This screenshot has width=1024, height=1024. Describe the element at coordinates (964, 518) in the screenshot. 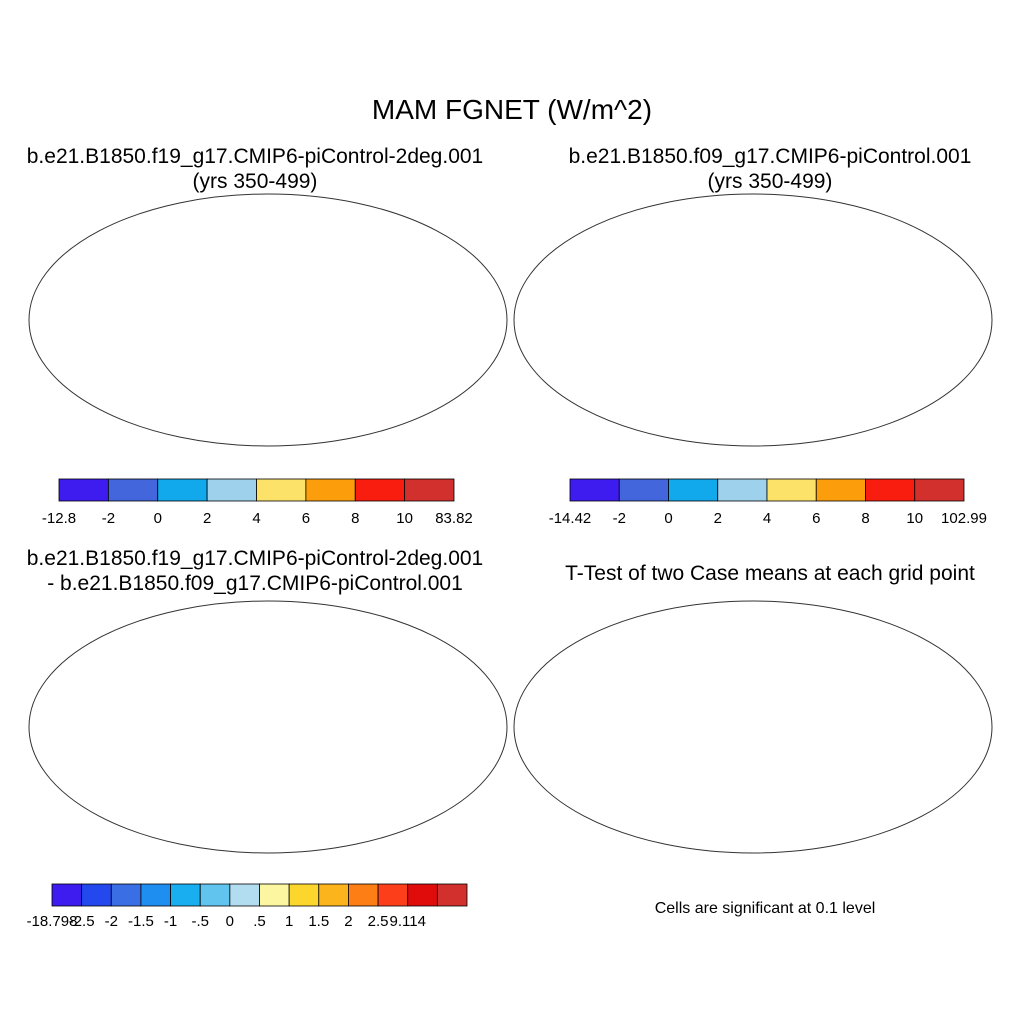

I see `colorbar-tick-label: 102.99` at that location.